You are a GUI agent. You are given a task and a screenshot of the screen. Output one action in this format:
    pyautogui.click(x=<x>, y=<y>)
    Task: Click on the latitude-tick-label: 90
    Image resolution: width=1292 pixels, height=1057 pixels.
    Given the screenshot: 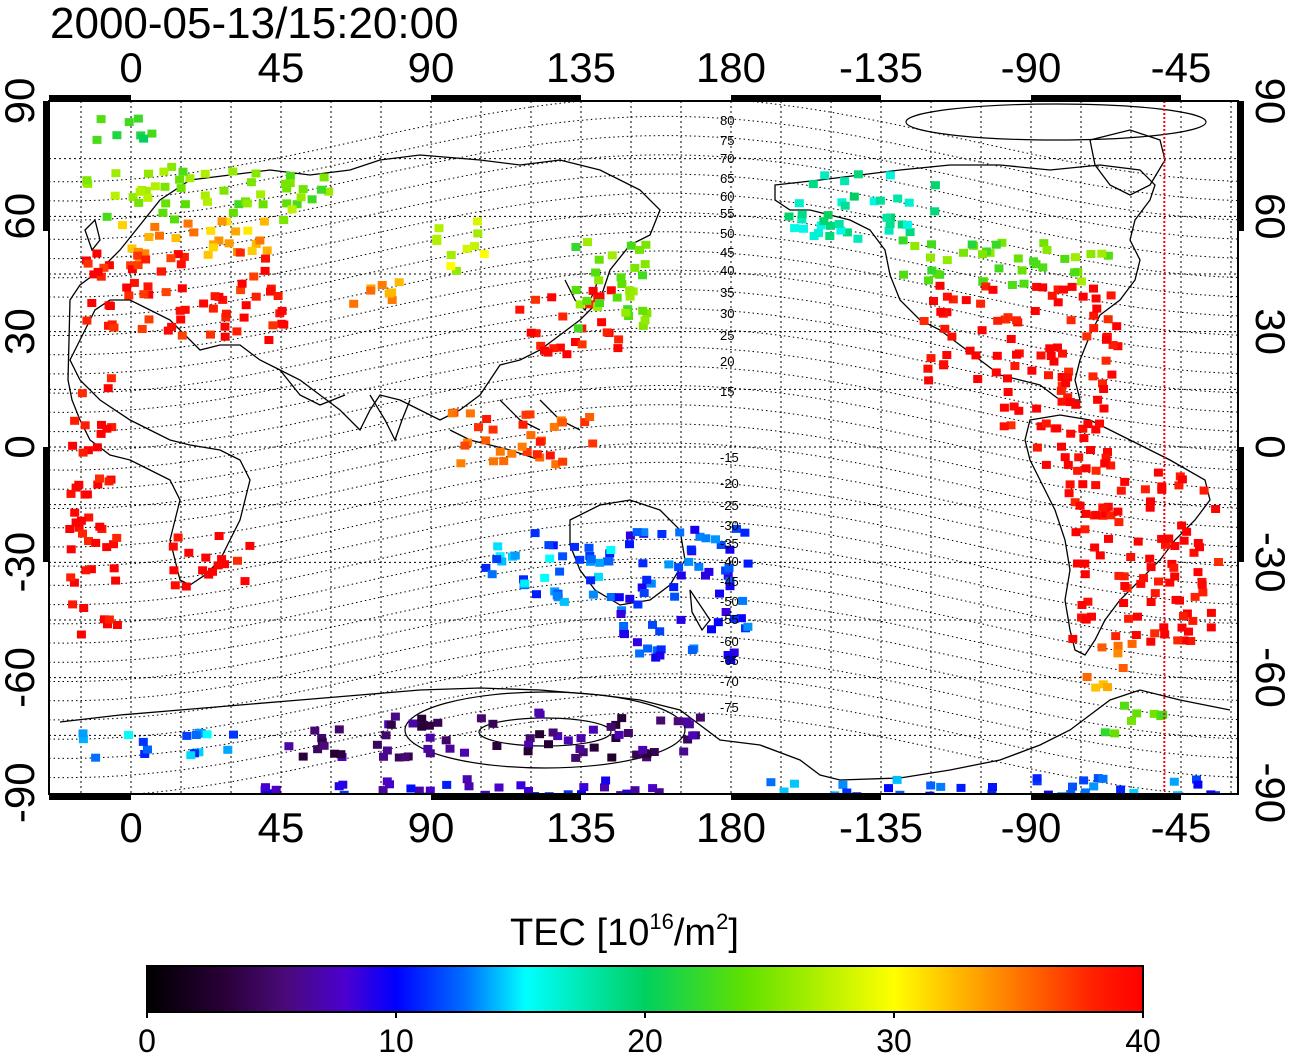 What is the action you would take?
    pyautogui.click(x=21, y=101)
    